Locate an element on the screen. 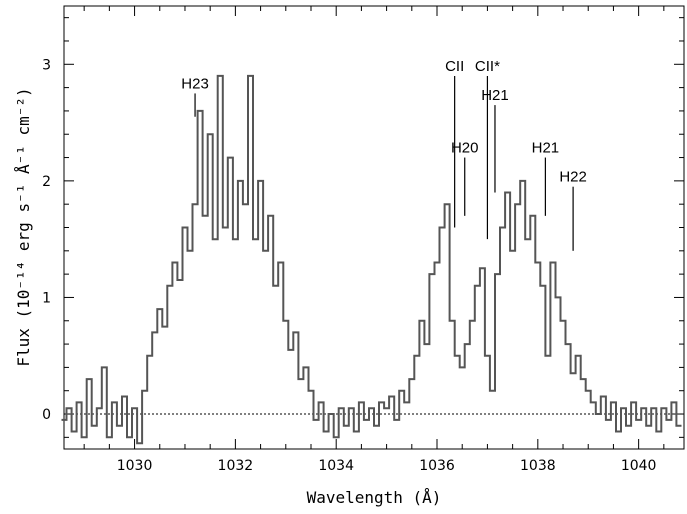 This screenshot has width=687, height=514. annotation-label-h22: H22 is located at coordinates (573, 177).